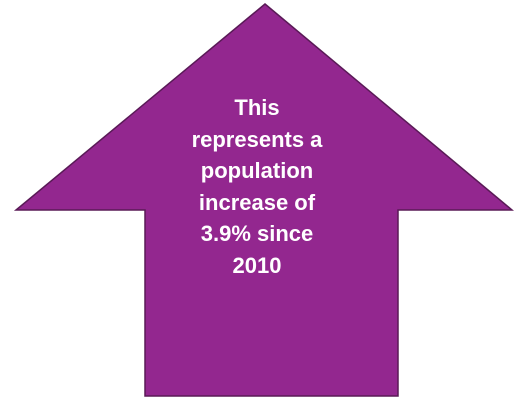 This screenshot has width=514, height=398. What do you see at coordinates (257, 107) in the screenshot?
I see `caption-line-1: This` at bounding box center [257, 107].